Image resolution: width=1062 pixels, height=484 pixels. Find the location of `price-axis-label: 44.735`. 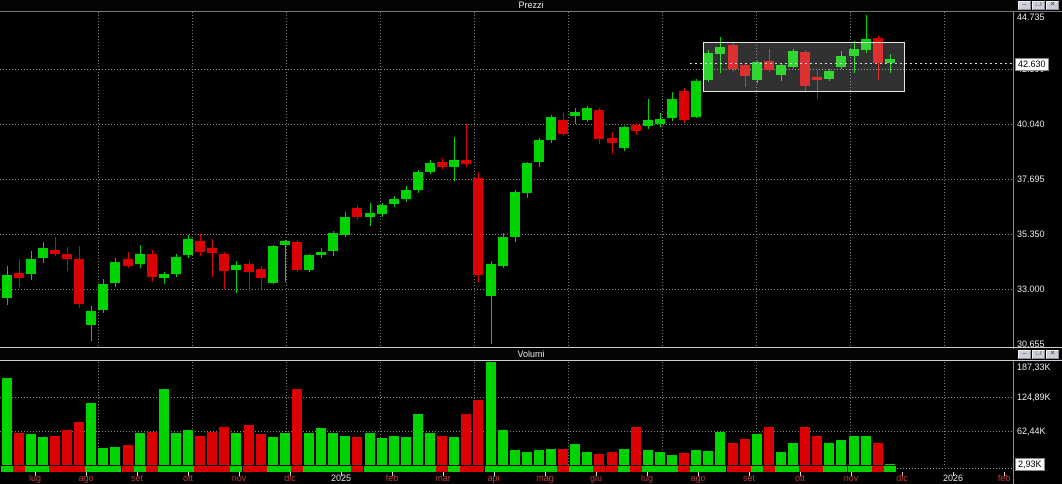

price-axis-label: 44.735 is located at coordinates (1031, 17).